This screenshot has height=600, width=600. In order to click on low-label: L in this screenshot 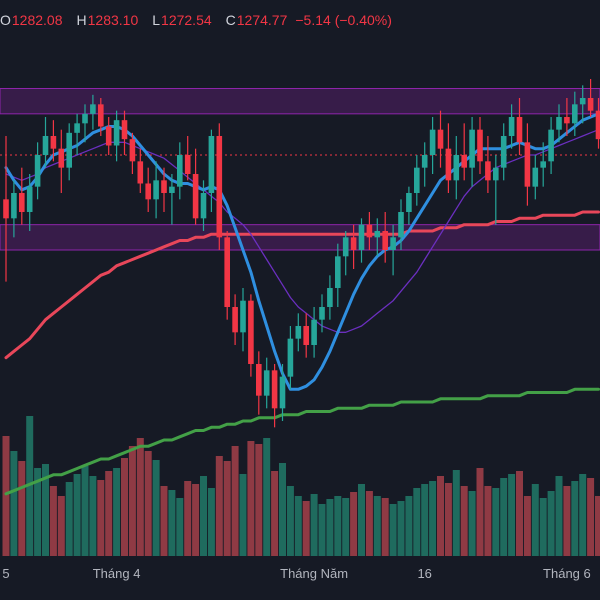, I will do `click(156, 20)`.